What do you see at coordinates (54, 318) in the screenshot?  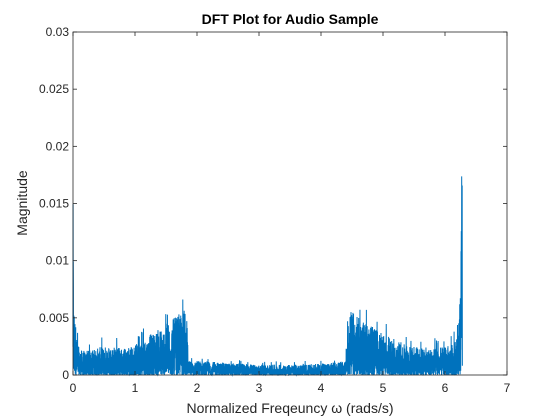 I see `y-tick-label: 0.005` at bounding box center [54, 318].